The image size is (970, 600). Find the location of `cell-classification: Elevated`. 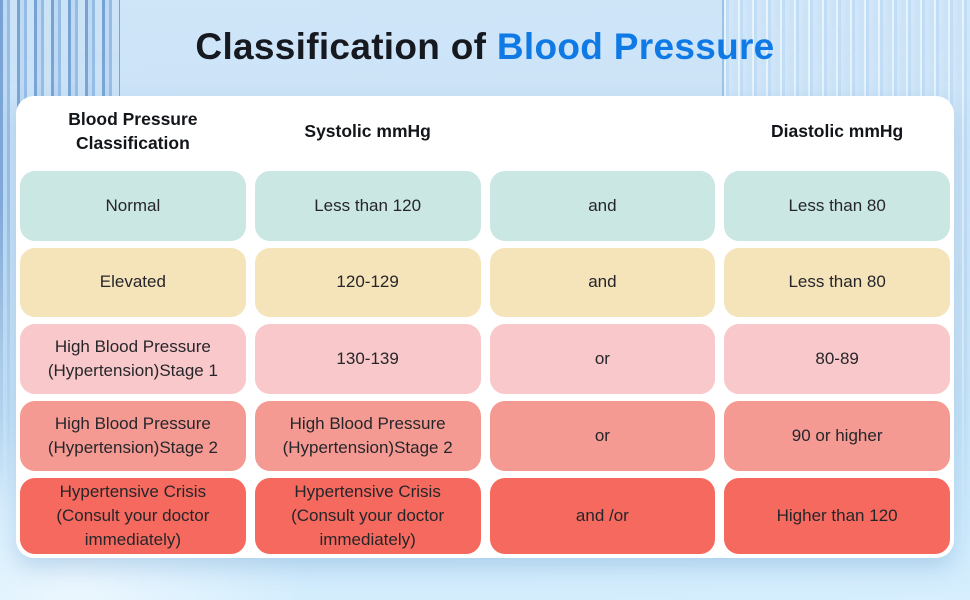

cell-classification: Elevated is located at coordinates (133, 282).